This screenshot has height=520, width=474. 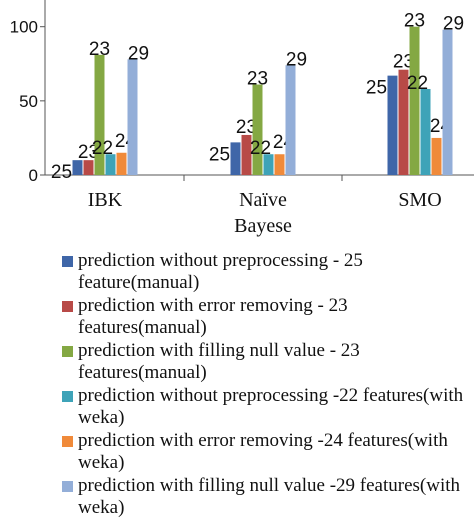 I want to click on x-category-label: Bayese, so click(x=263, y=226).